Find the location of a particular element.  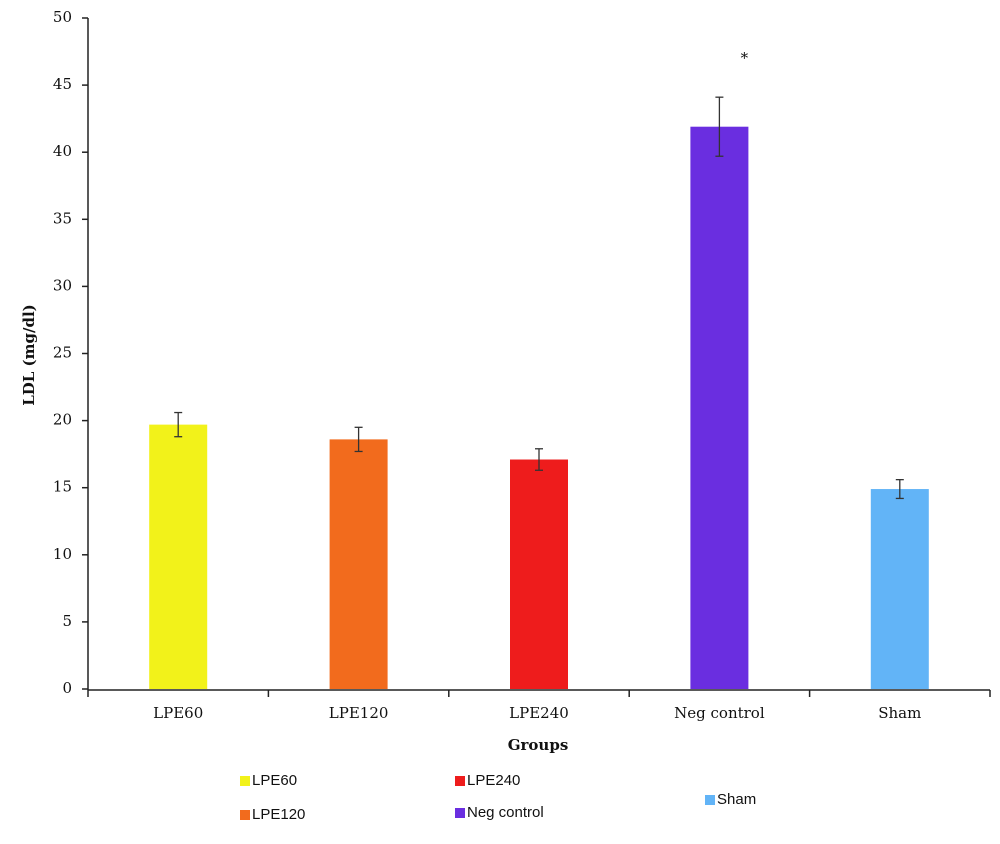

legend-label: Sham is located at coordinates (736, 799).